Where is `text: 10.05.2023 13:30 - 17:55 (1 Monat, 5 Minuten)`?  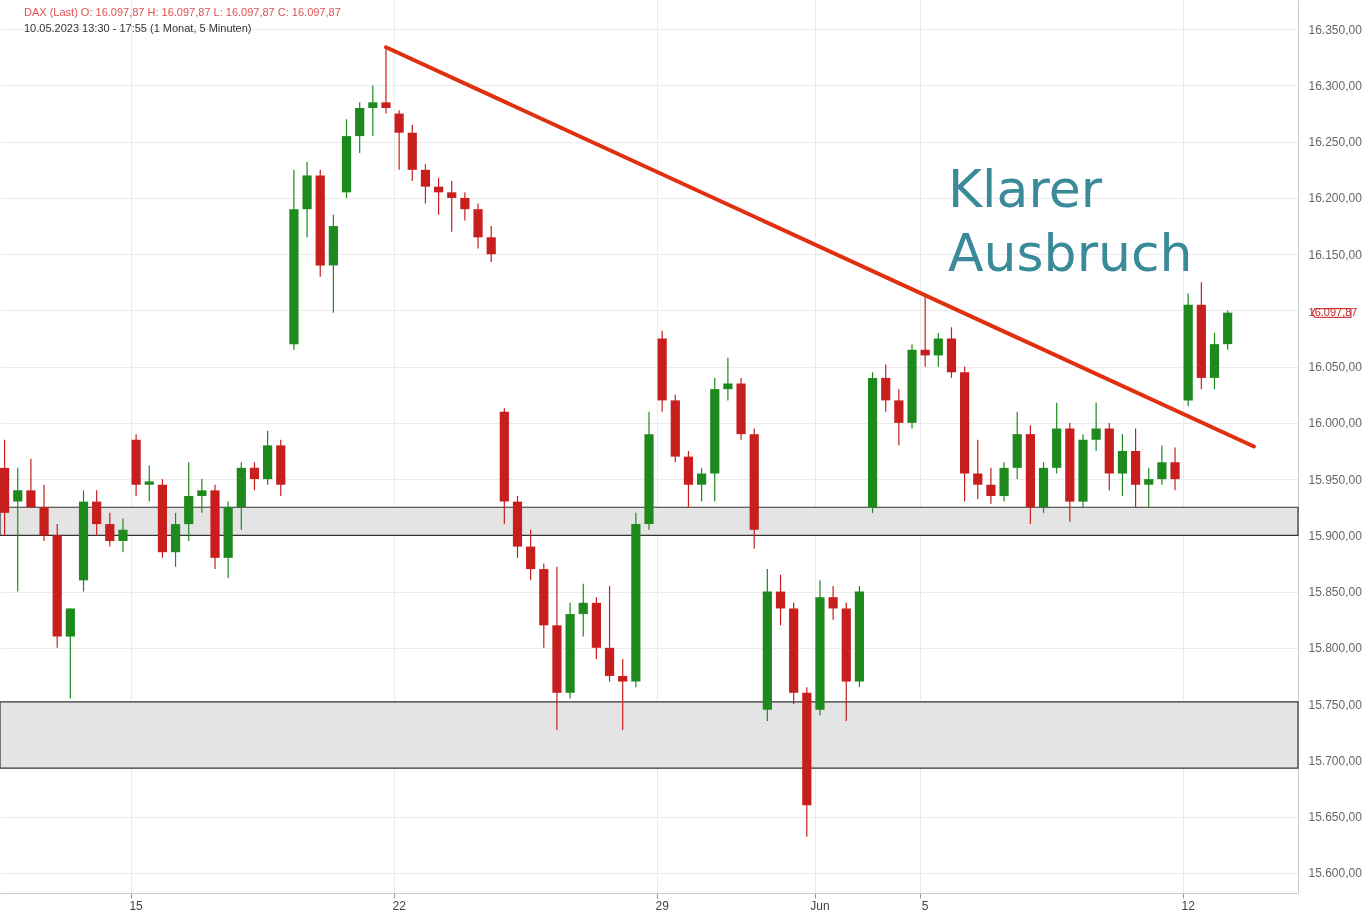 text: 10.05.2023 13:30 - 17:55 (1 Monat, 5 Minuten) is located at coordinates (138, 28).